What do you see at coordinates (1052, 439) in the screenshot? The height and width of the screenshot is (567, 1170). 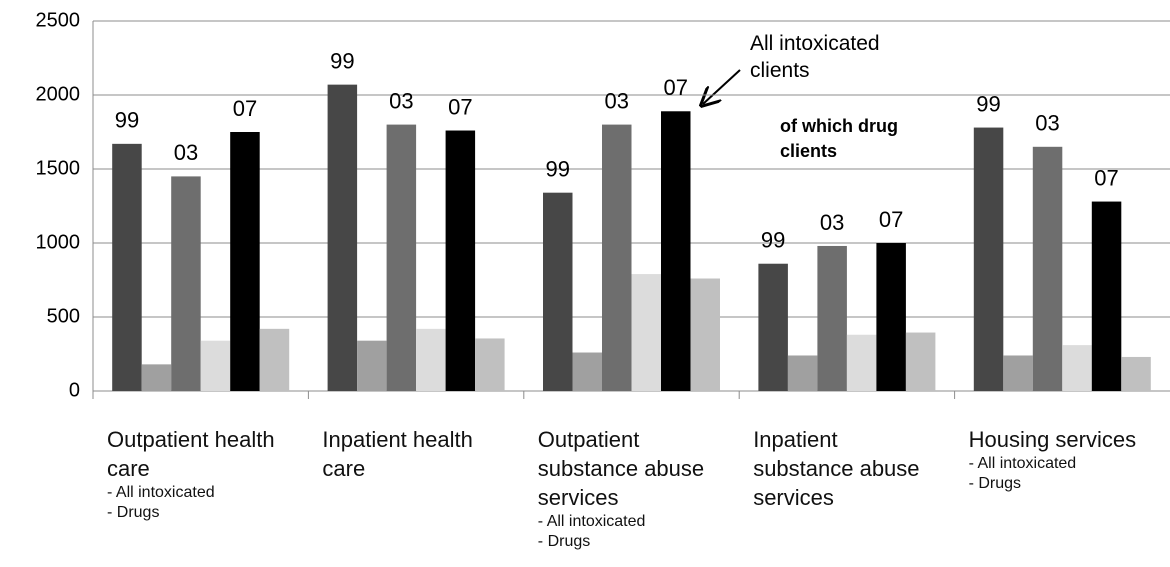 I see `category-name: Housing services` at bounding box center [1052, 439].